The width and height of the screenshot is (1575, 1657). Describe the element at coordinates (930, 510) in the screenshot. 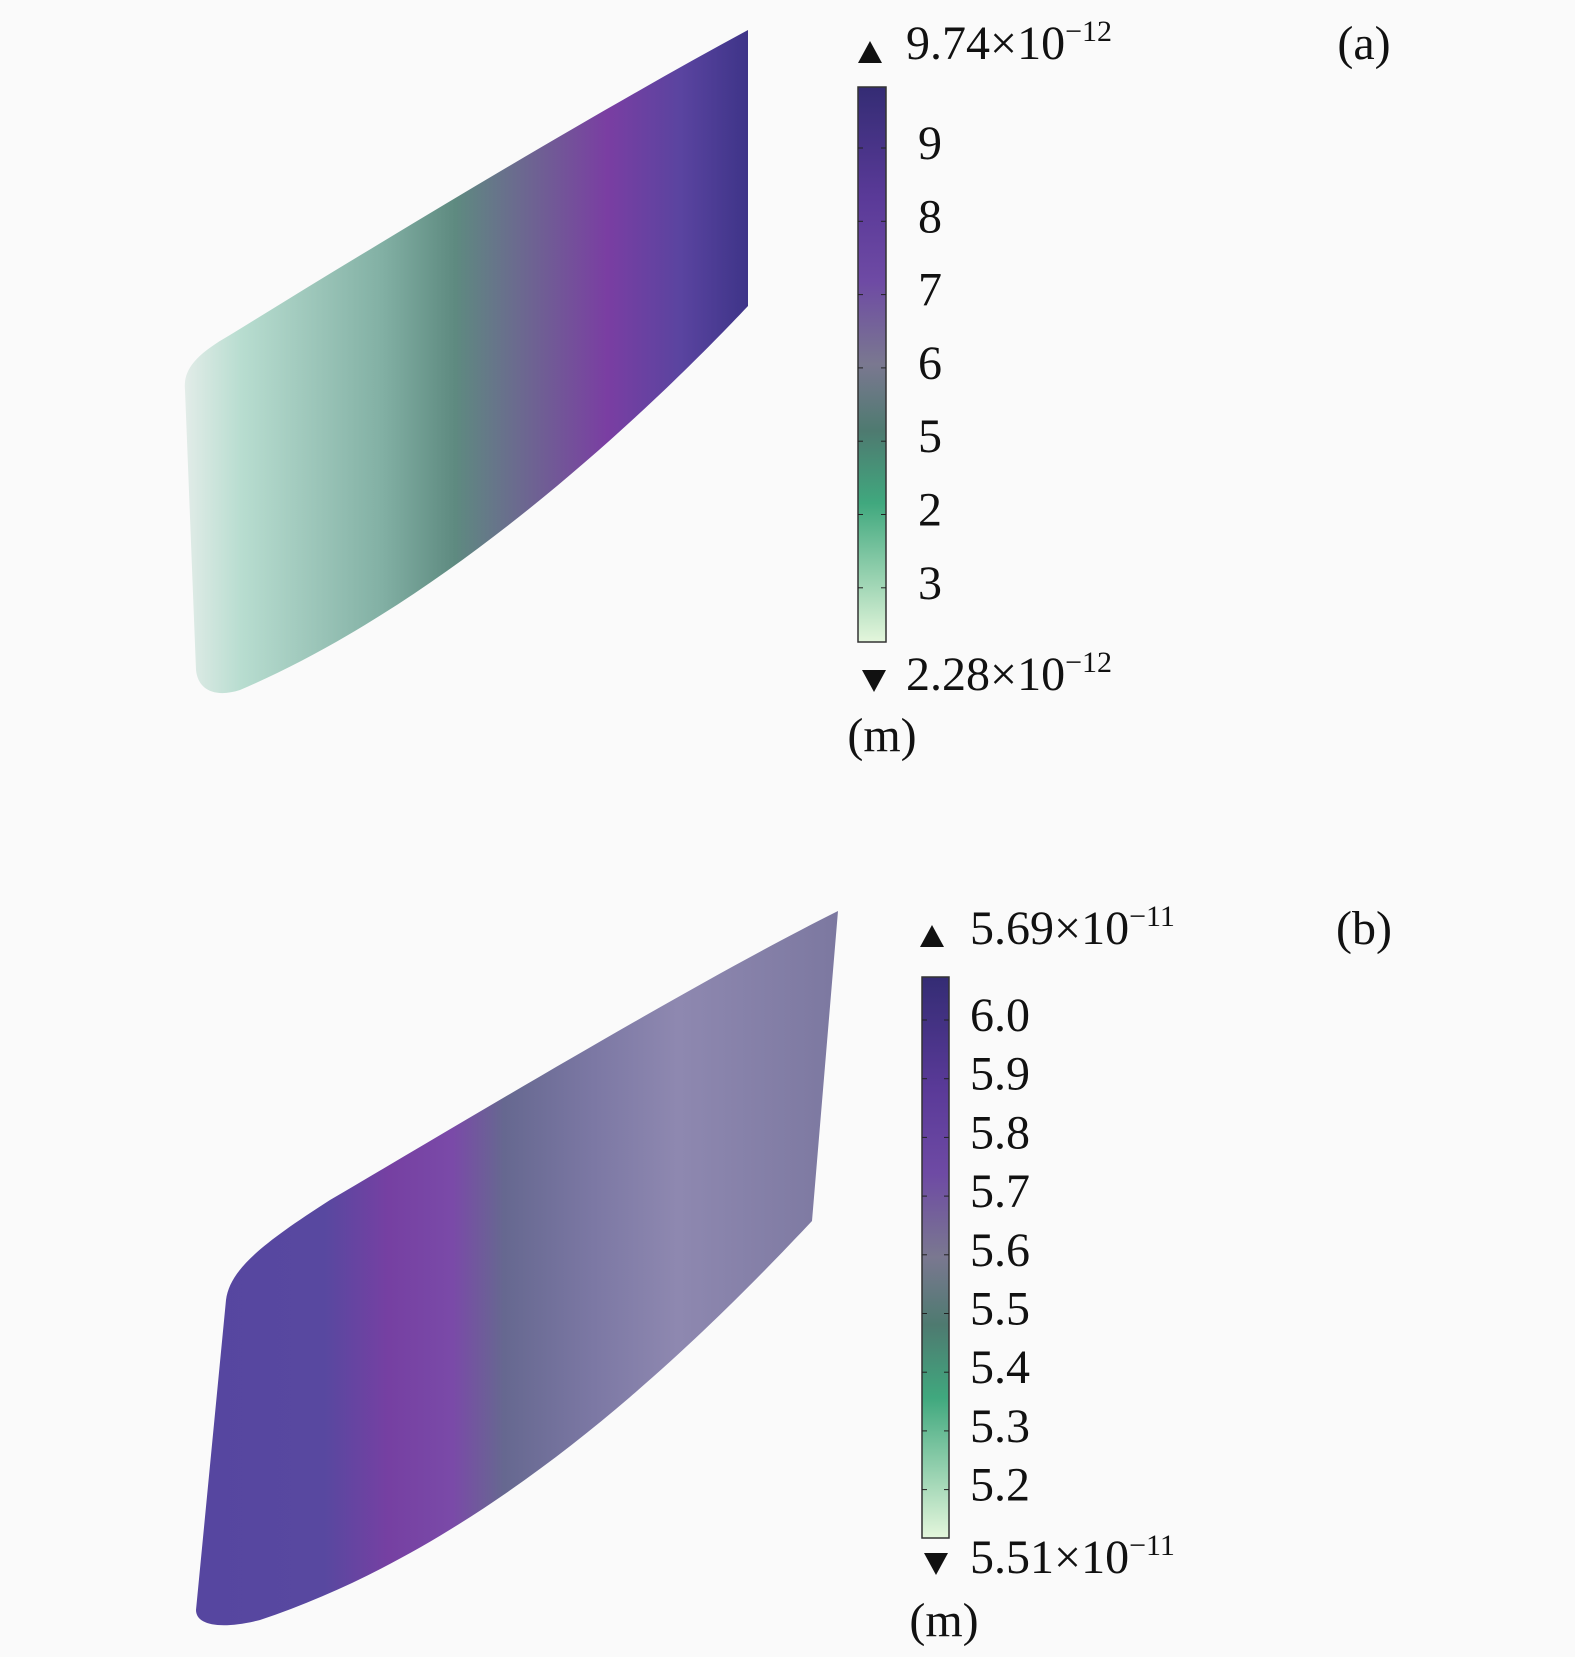

I see `tick-label: 2` at that location.